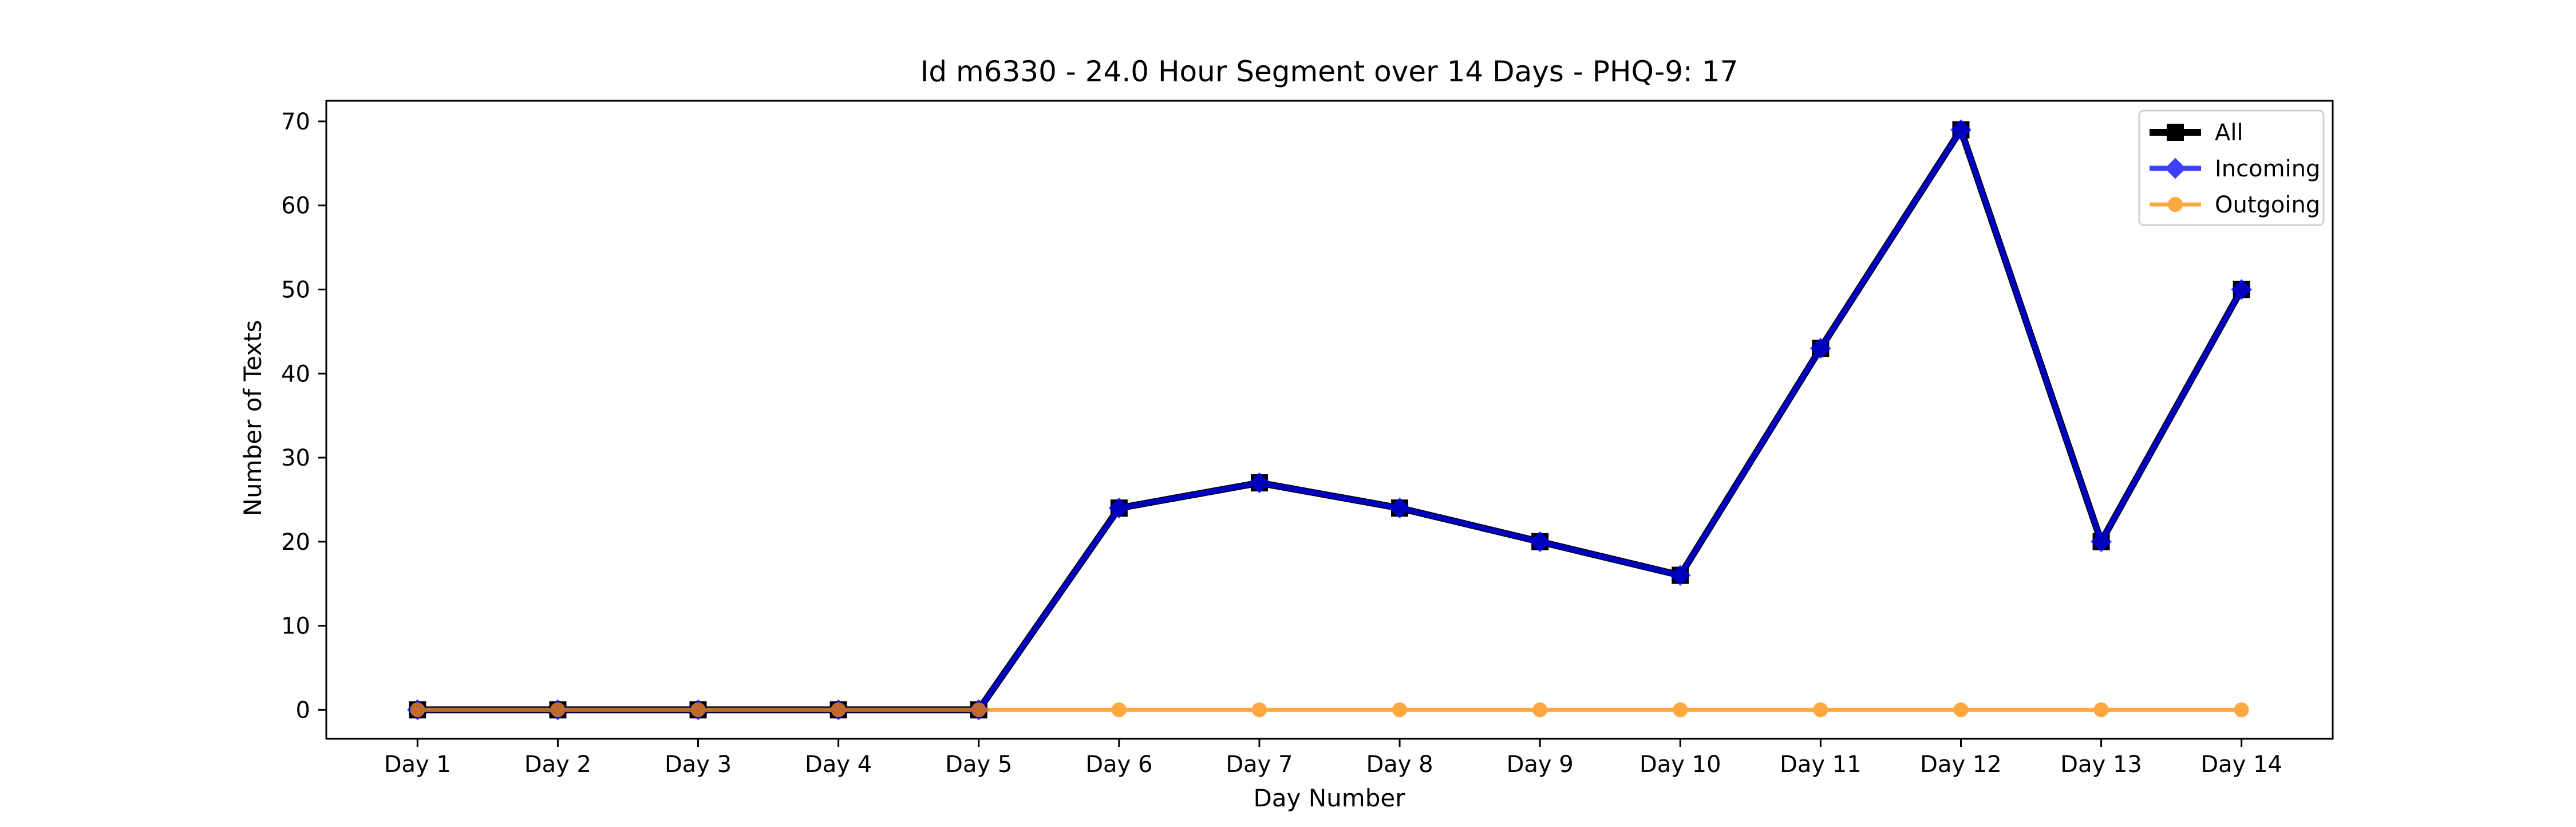  I want to click on y-tick-label: 0, so click(303, 710).